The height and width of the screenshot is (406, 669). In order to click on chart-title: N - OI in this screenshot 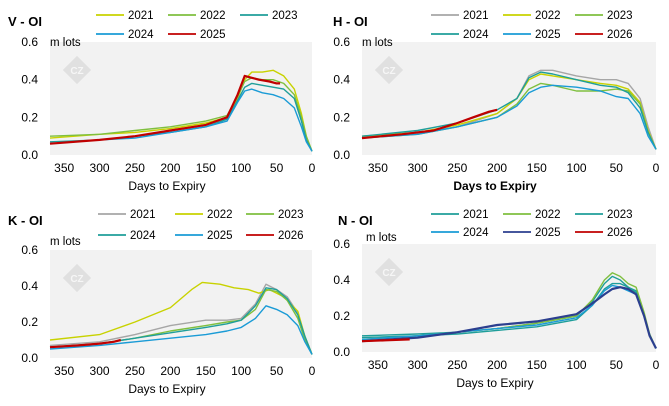, I will do `click(355, 220)`.